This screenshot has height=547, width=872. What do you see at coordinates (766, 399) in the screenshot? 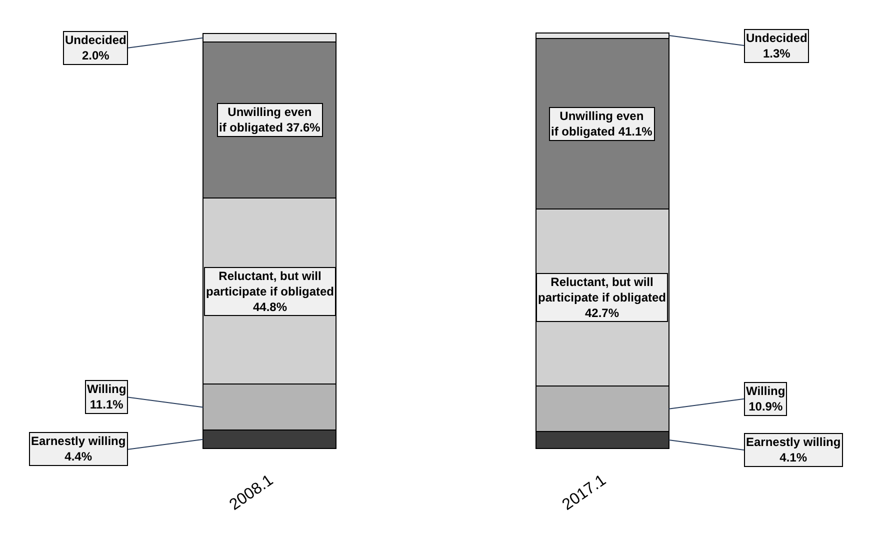
I see `data-label: Willing 10.9%` at bounding box center [766, 399].